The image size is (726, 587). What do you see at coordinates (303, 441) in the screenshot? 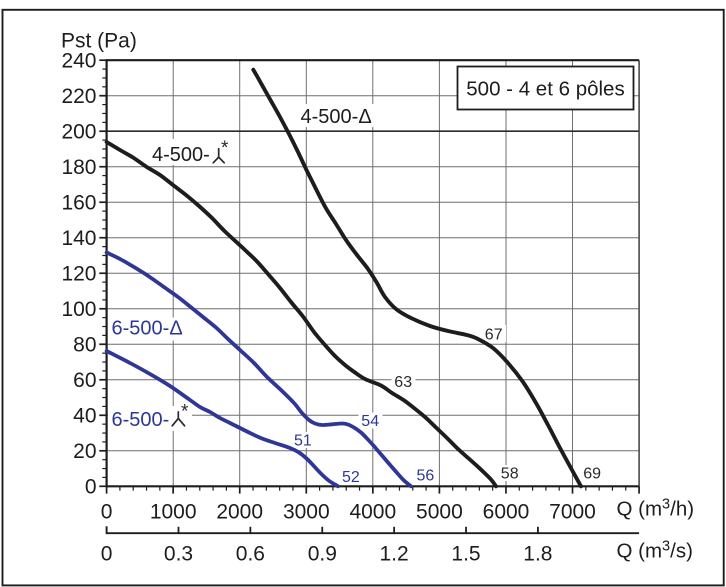
I see `svg-text: 51` at bounding box center [303, 441].